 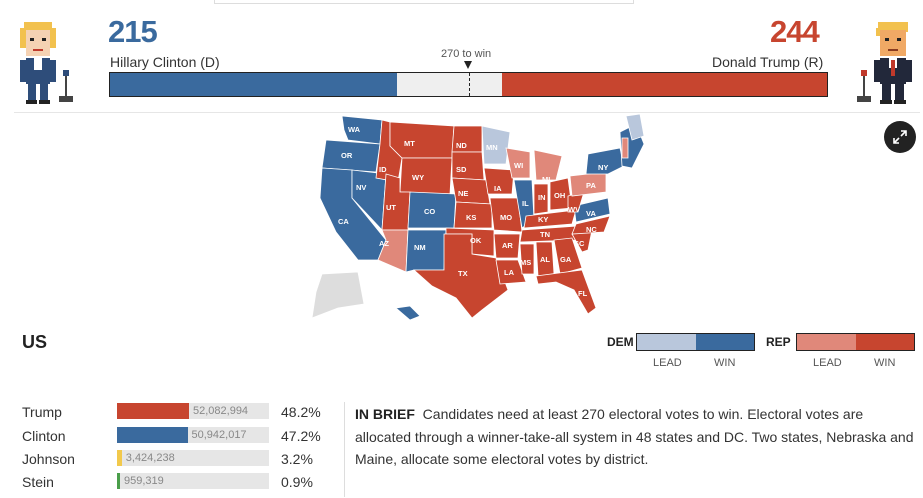 I want to click on state-label: MO, so click(x=506, y=217).